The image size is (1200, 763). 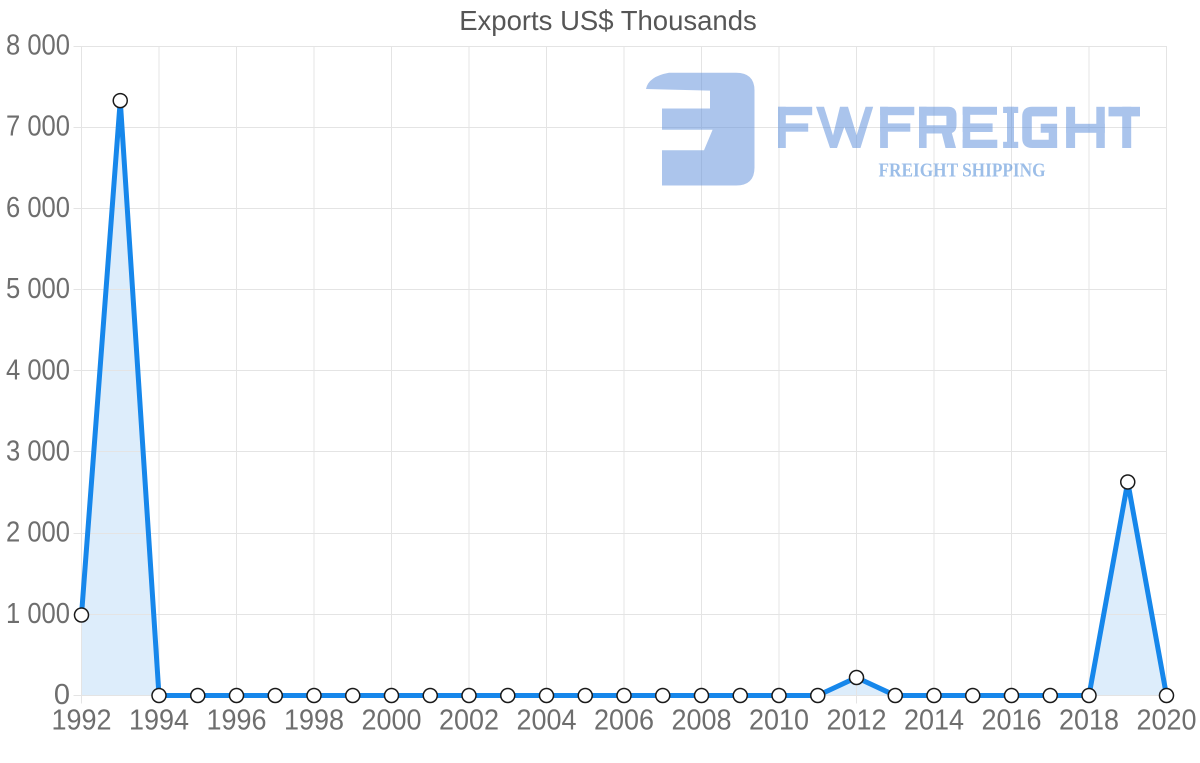 I want to click on svg-text: FREIGHT SHIPPING, so click(x=962, y=171).